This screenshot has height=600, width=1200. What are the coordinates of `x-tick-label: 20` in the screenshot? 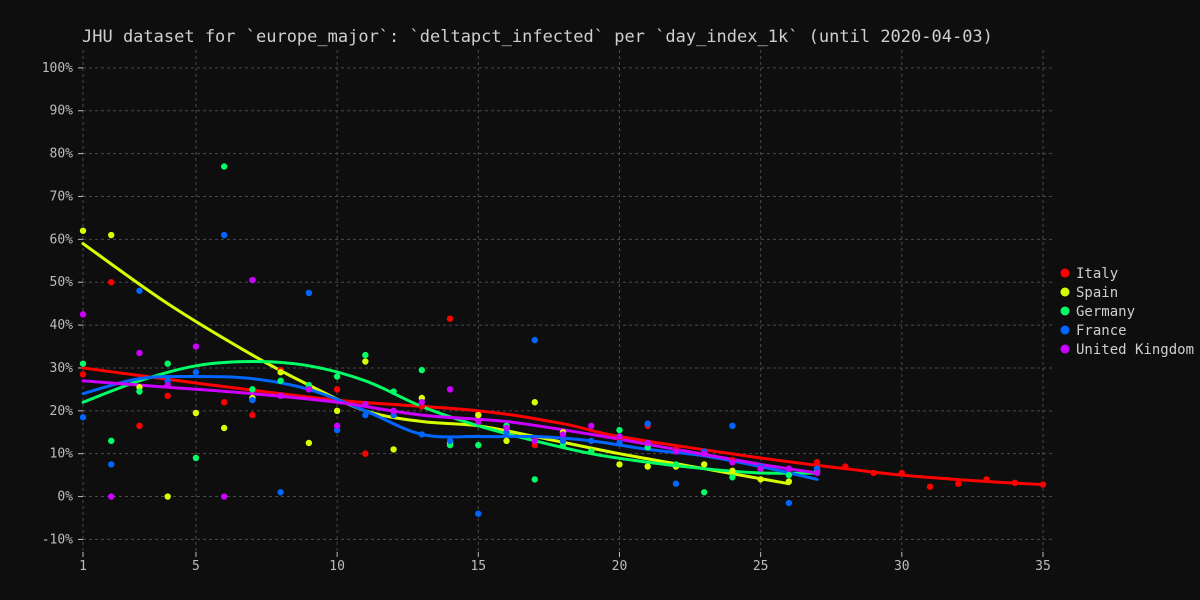 It's located at (620, 566).